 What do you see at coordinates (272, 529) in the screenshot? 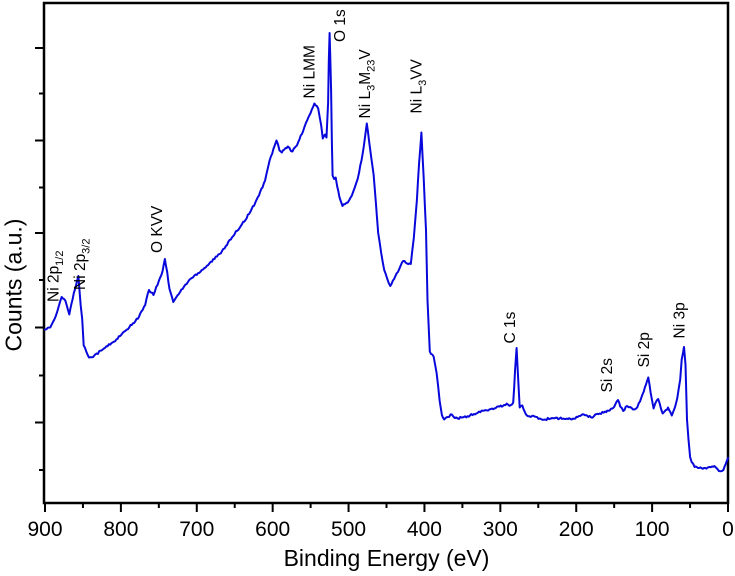
I see `x-tick-label: 600` at bounding box center [272, 529].